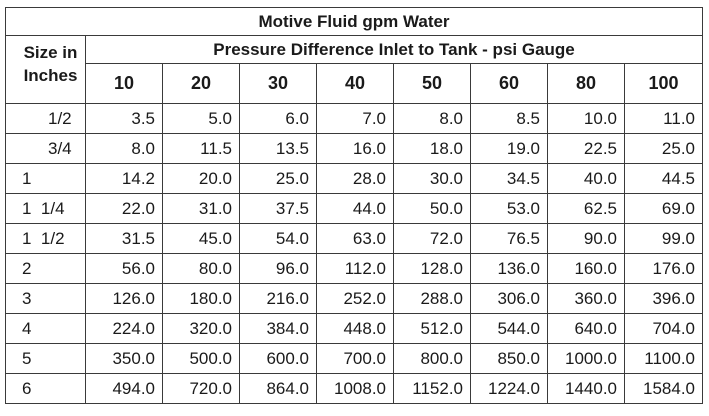 This screenshot has width=709, height=416. What do you see at coordinates (278, 118) in the screenshot?
I see `flow-value-cell: 6.0` at bounding box center [278, 118].